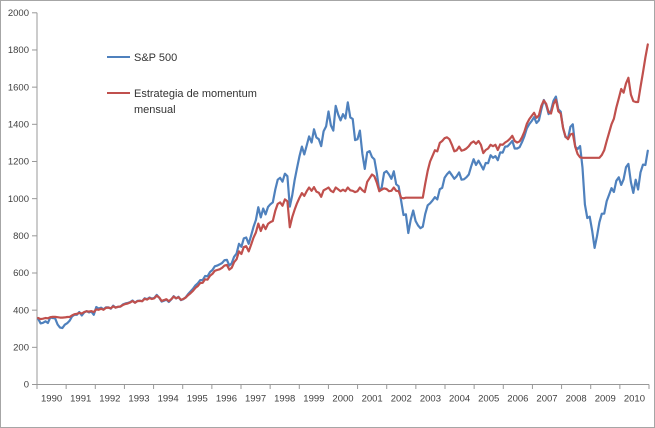 This screenshot has height=428, width=655. I want to click on x-year-label: 1991, so click(80, 399).